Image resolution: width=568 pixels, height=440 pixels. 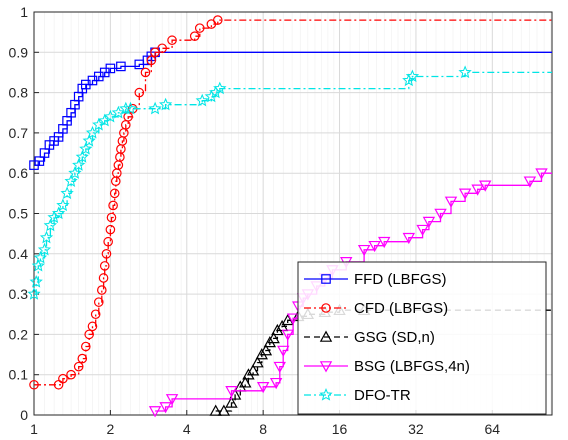 What do you see at coordinates (19, 173) in the screenshot?
I see `y-tick-label: 0.6` at bounding box center [19, 173].